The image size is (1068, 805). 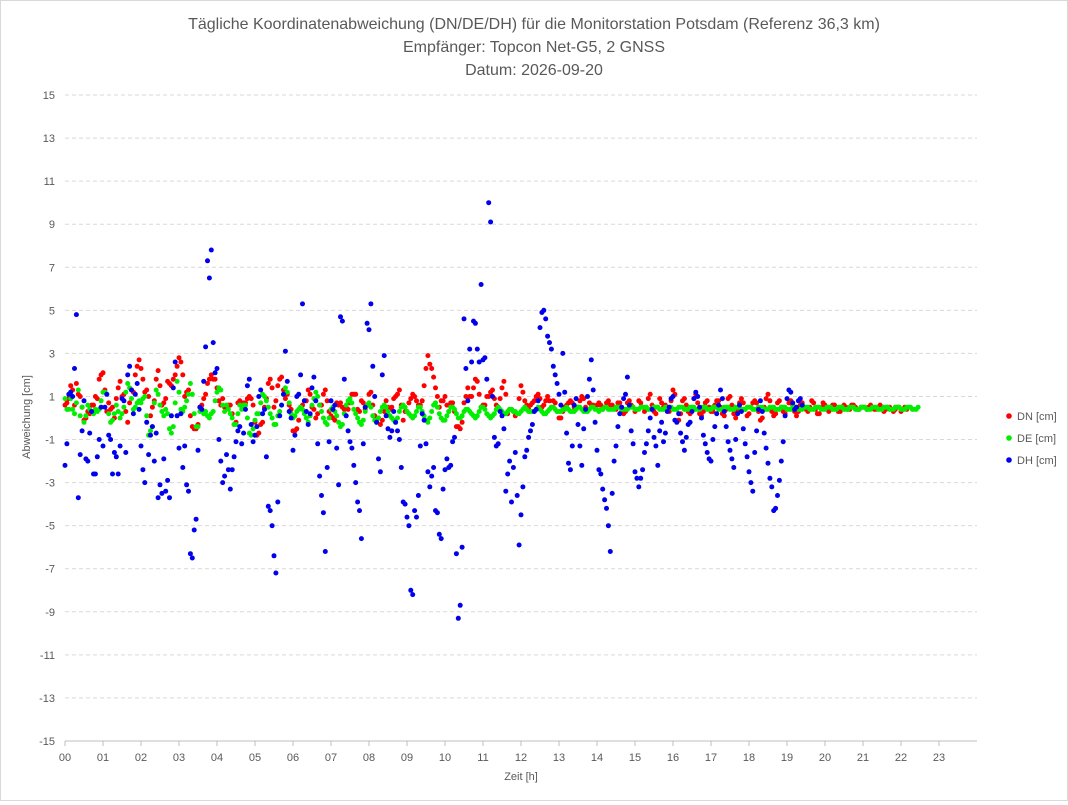 What do you see at coordinates (47, 742) in the screenshot?
I see `y-tick-label: -15` at bounding box center [47, 742].